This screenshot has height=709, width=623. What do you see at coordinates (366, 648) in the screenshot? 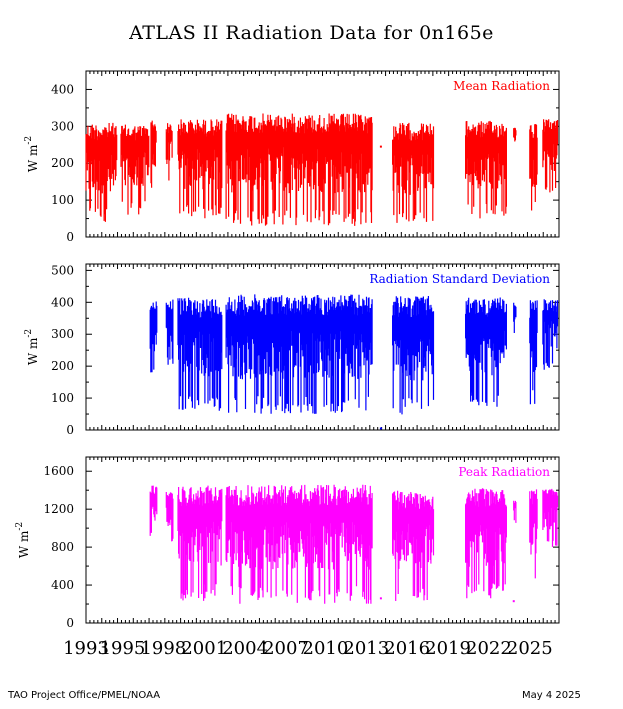
I see `x-tick-label: 2013` at bounding box center [366, 648].